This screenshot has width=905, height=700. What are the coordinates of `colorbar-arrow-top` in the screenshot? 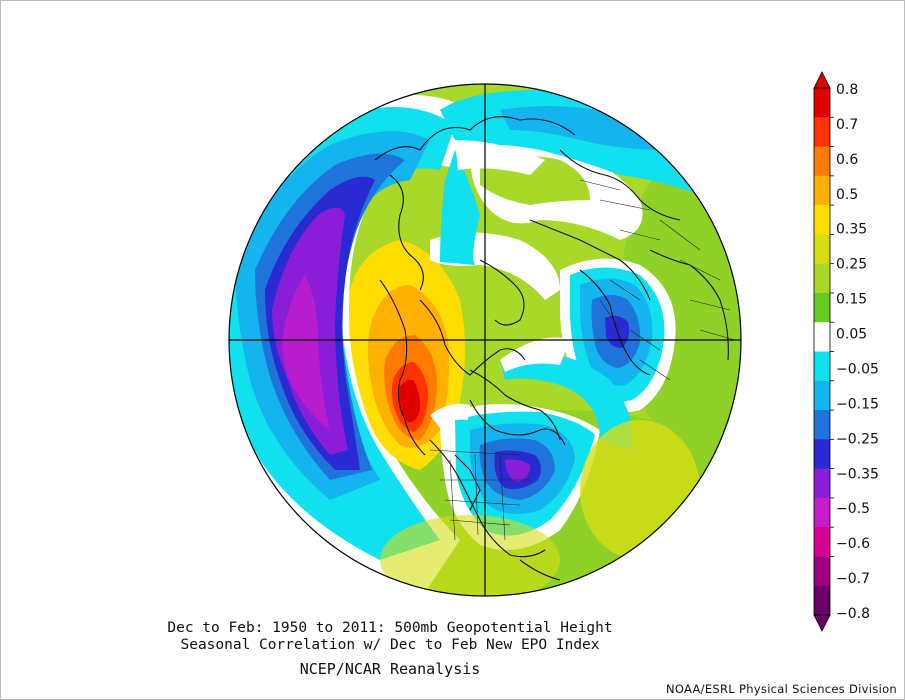 It's located at (822, 80).